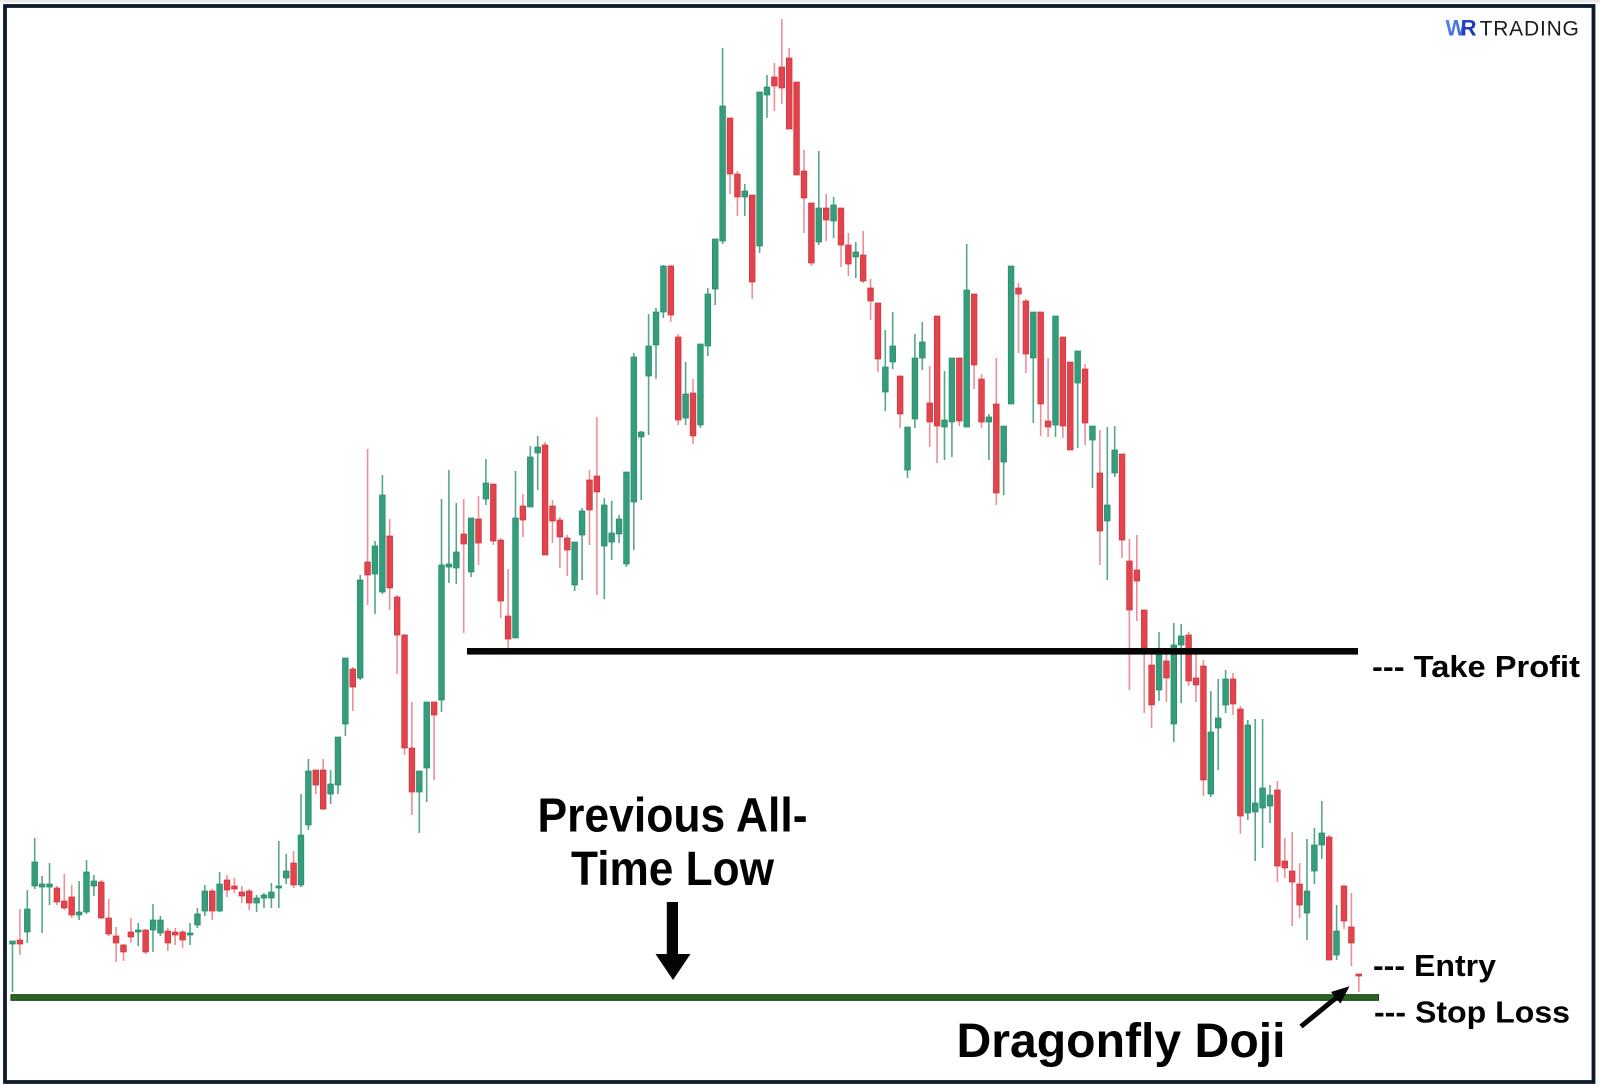 The image size is (1600, 1087). Describe the element at coordinates (1472, 1012) in the screenshot. I see `svg-text: --- Stop Loss` at that location.